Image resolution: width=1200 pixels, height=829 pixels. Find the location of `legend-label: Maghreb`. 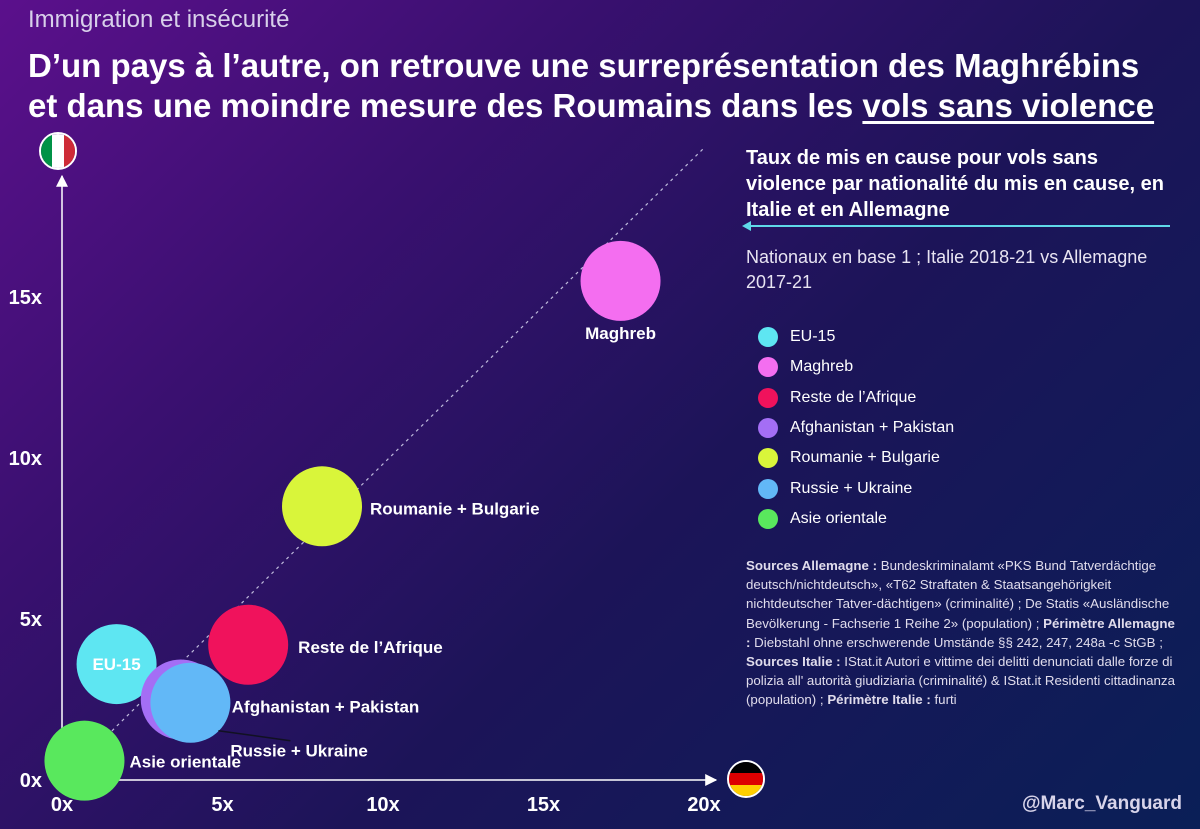

legend-label: Maghreb is located at coordinates (822, 367).